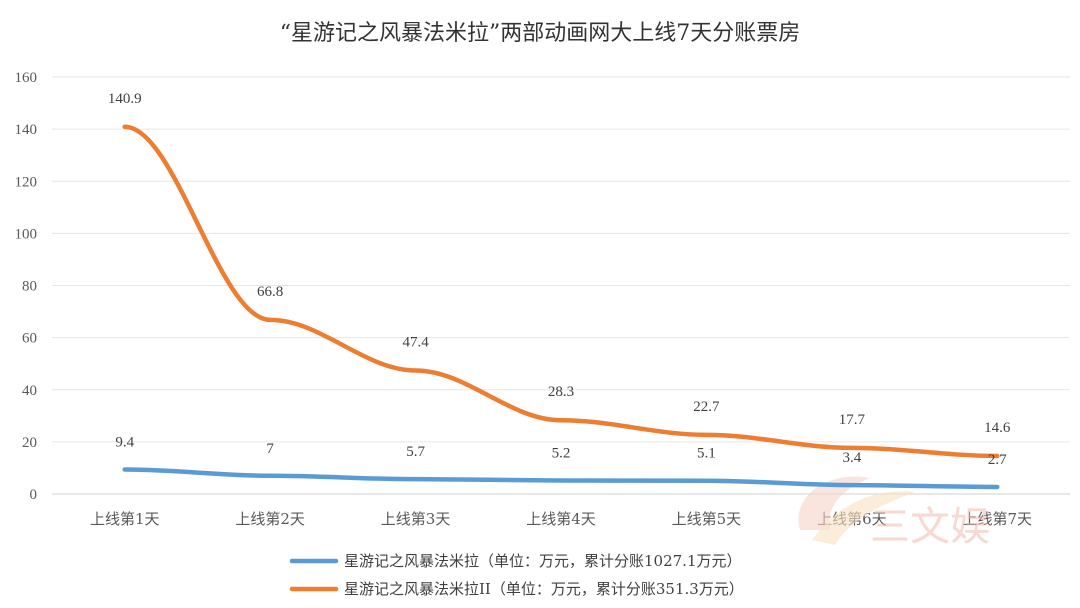 Image resolution: width=1080 pixels, height=608 pixels. Describe the element at coordinates (998, 519) in the screenshot. I see `x-tick-label: 上线第7天` at that location.